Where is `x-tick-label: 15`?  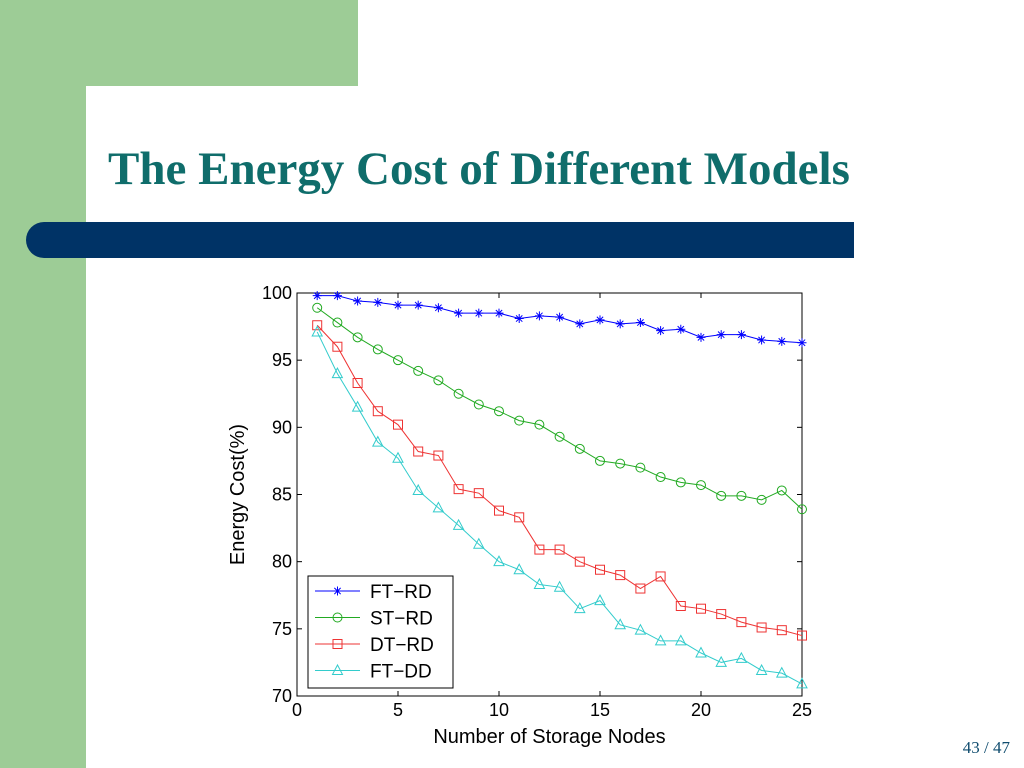 x-tick-label: 15 is located at coordinates (600, 710).